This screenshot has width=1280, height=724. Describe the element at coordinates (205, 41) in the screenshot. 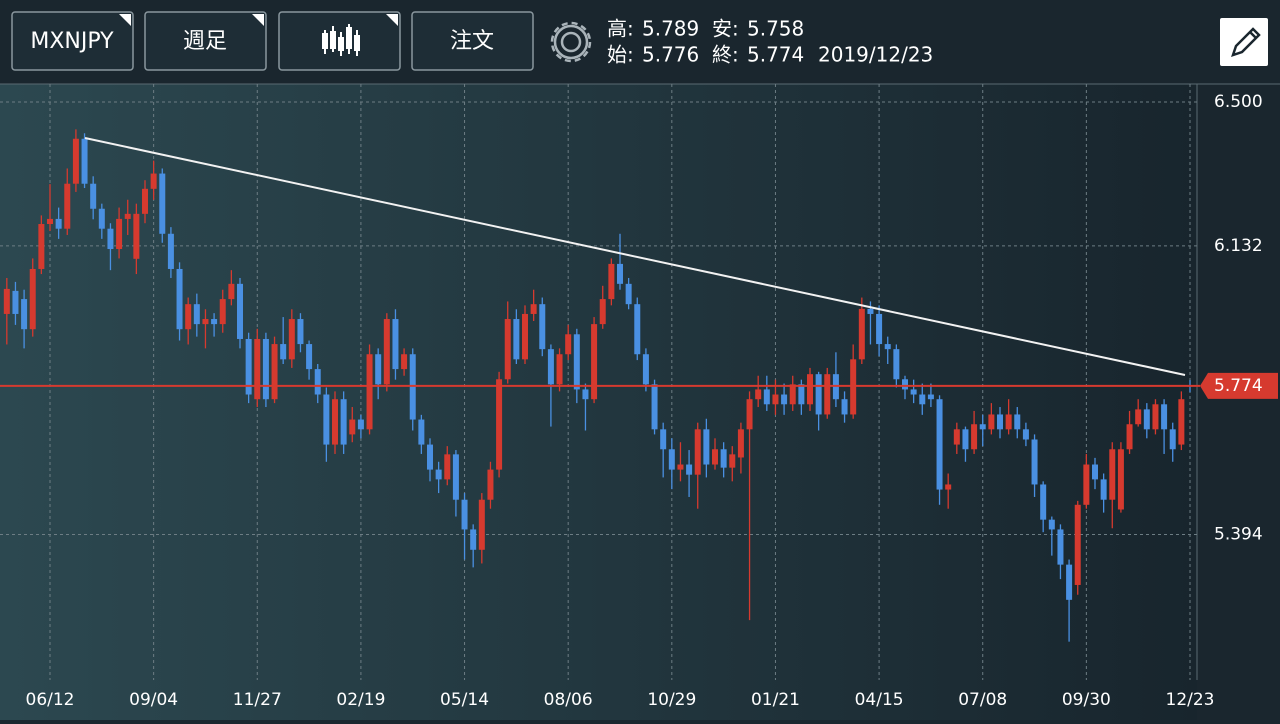

I see `period-button: 週足` at that location.